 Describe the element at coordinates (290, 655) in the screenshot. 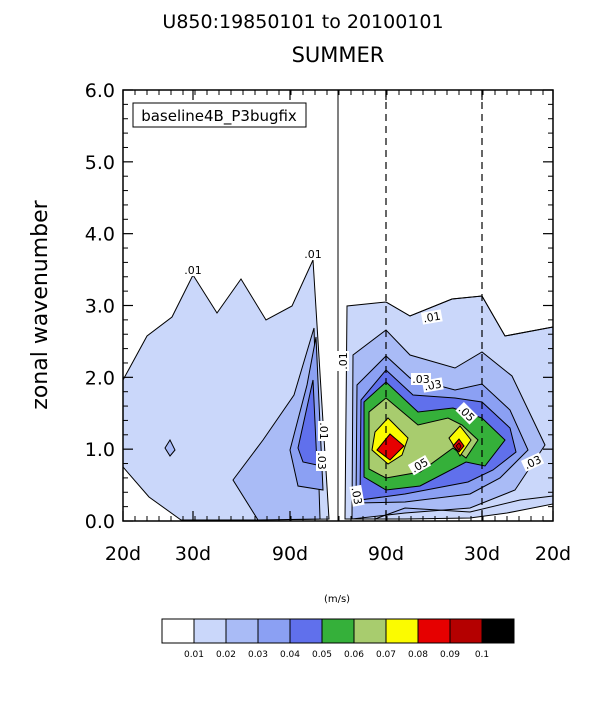

I see `colorbar-label: 0.04` at that location.